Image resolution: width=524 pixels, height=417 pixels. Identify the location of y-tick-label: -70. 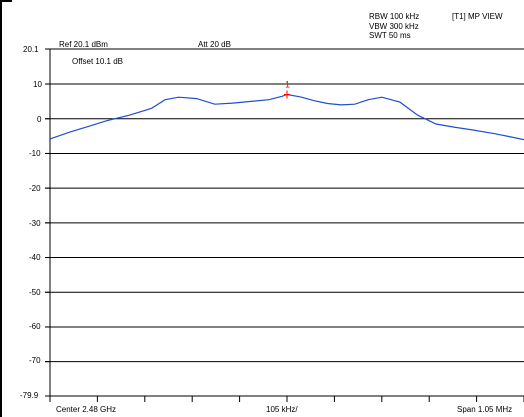
(35, 360).